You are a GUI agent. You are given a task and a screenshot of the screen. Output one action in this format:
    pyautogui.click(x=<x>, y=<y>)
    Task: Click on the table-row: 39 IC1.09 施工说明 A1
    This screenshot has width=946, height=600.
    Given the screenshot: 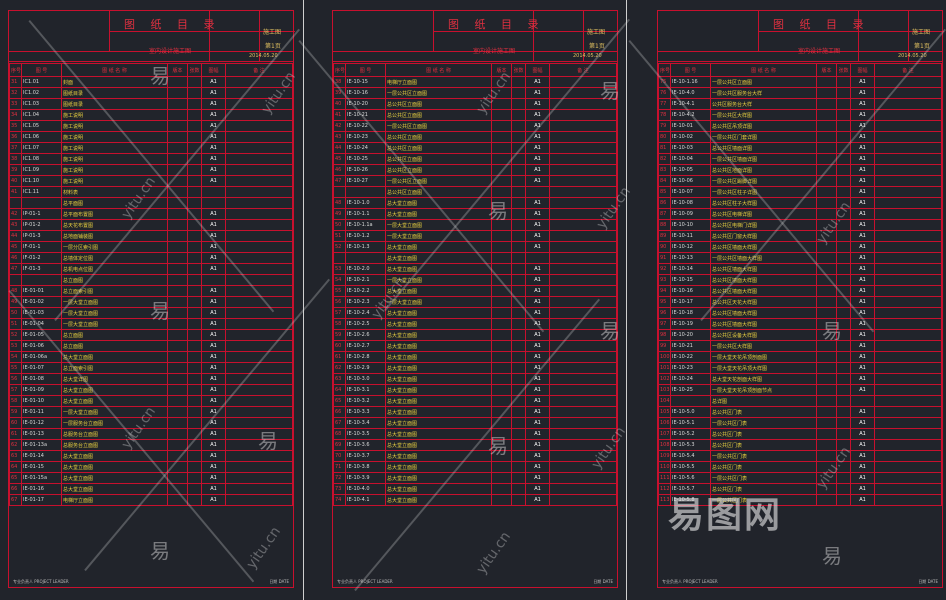 What is the action you would take?
    pyautogui.click(x=151, y=170)
    